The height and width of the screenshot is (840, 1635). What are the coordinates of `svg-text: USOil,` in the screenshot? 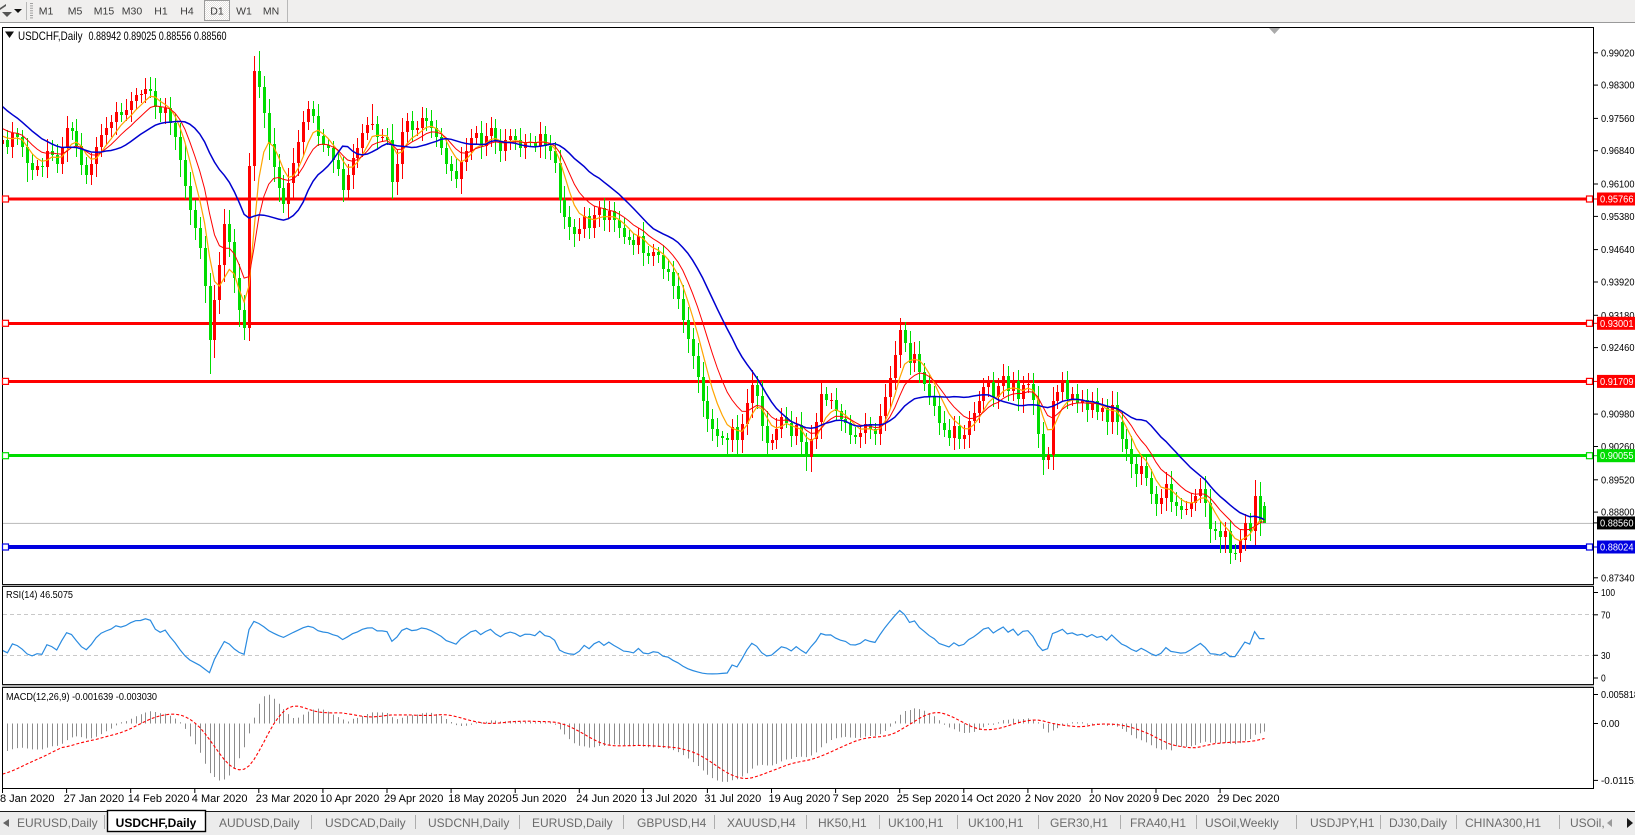 It's located at (1587, 823).